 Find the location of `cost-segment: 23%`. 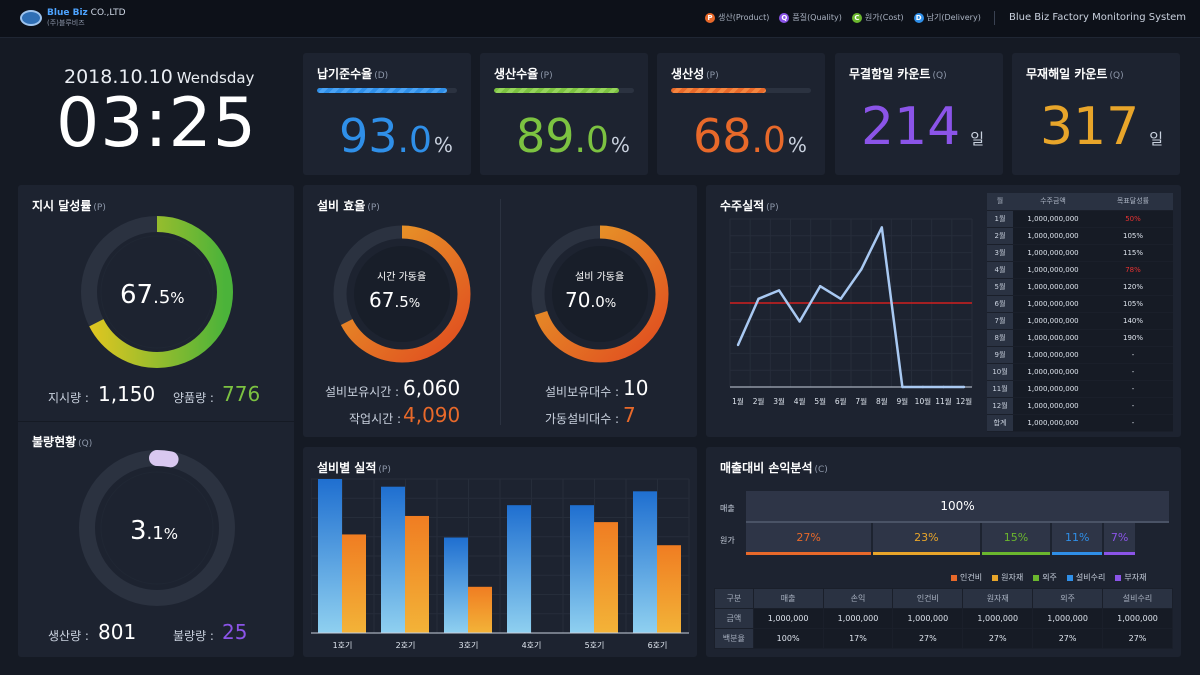

cost-segment: 23% is located at coordinates (926, 539).